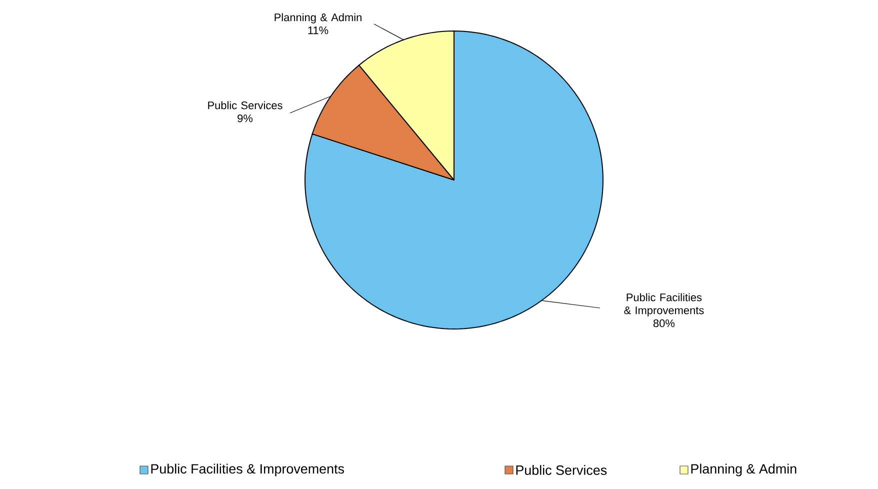  Describe the element at coordinates (664, 323) in the screenshot. I see `data-label: 80%` at that location.